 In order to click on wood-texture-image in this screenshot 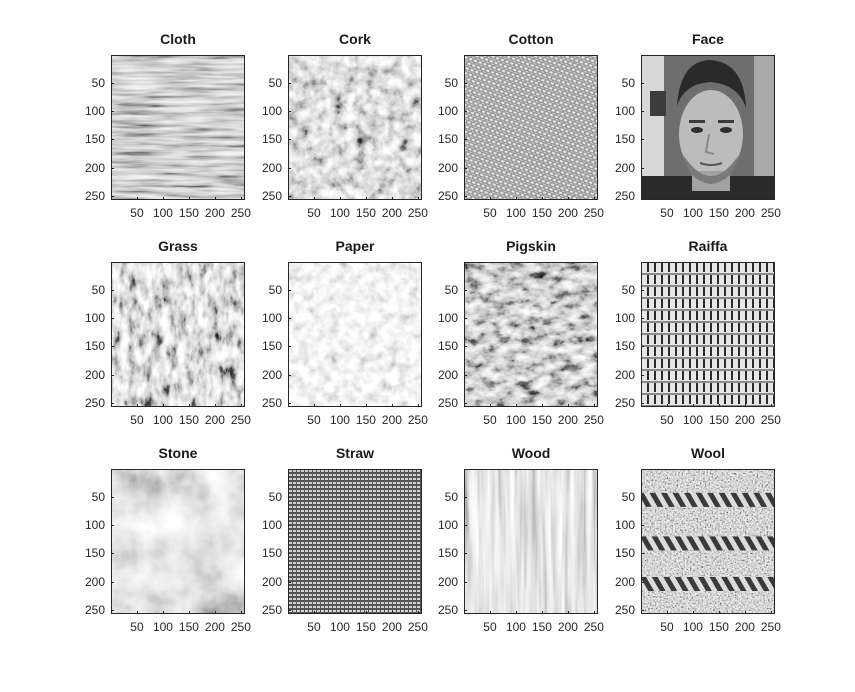, I will do `click(531, 541)`.